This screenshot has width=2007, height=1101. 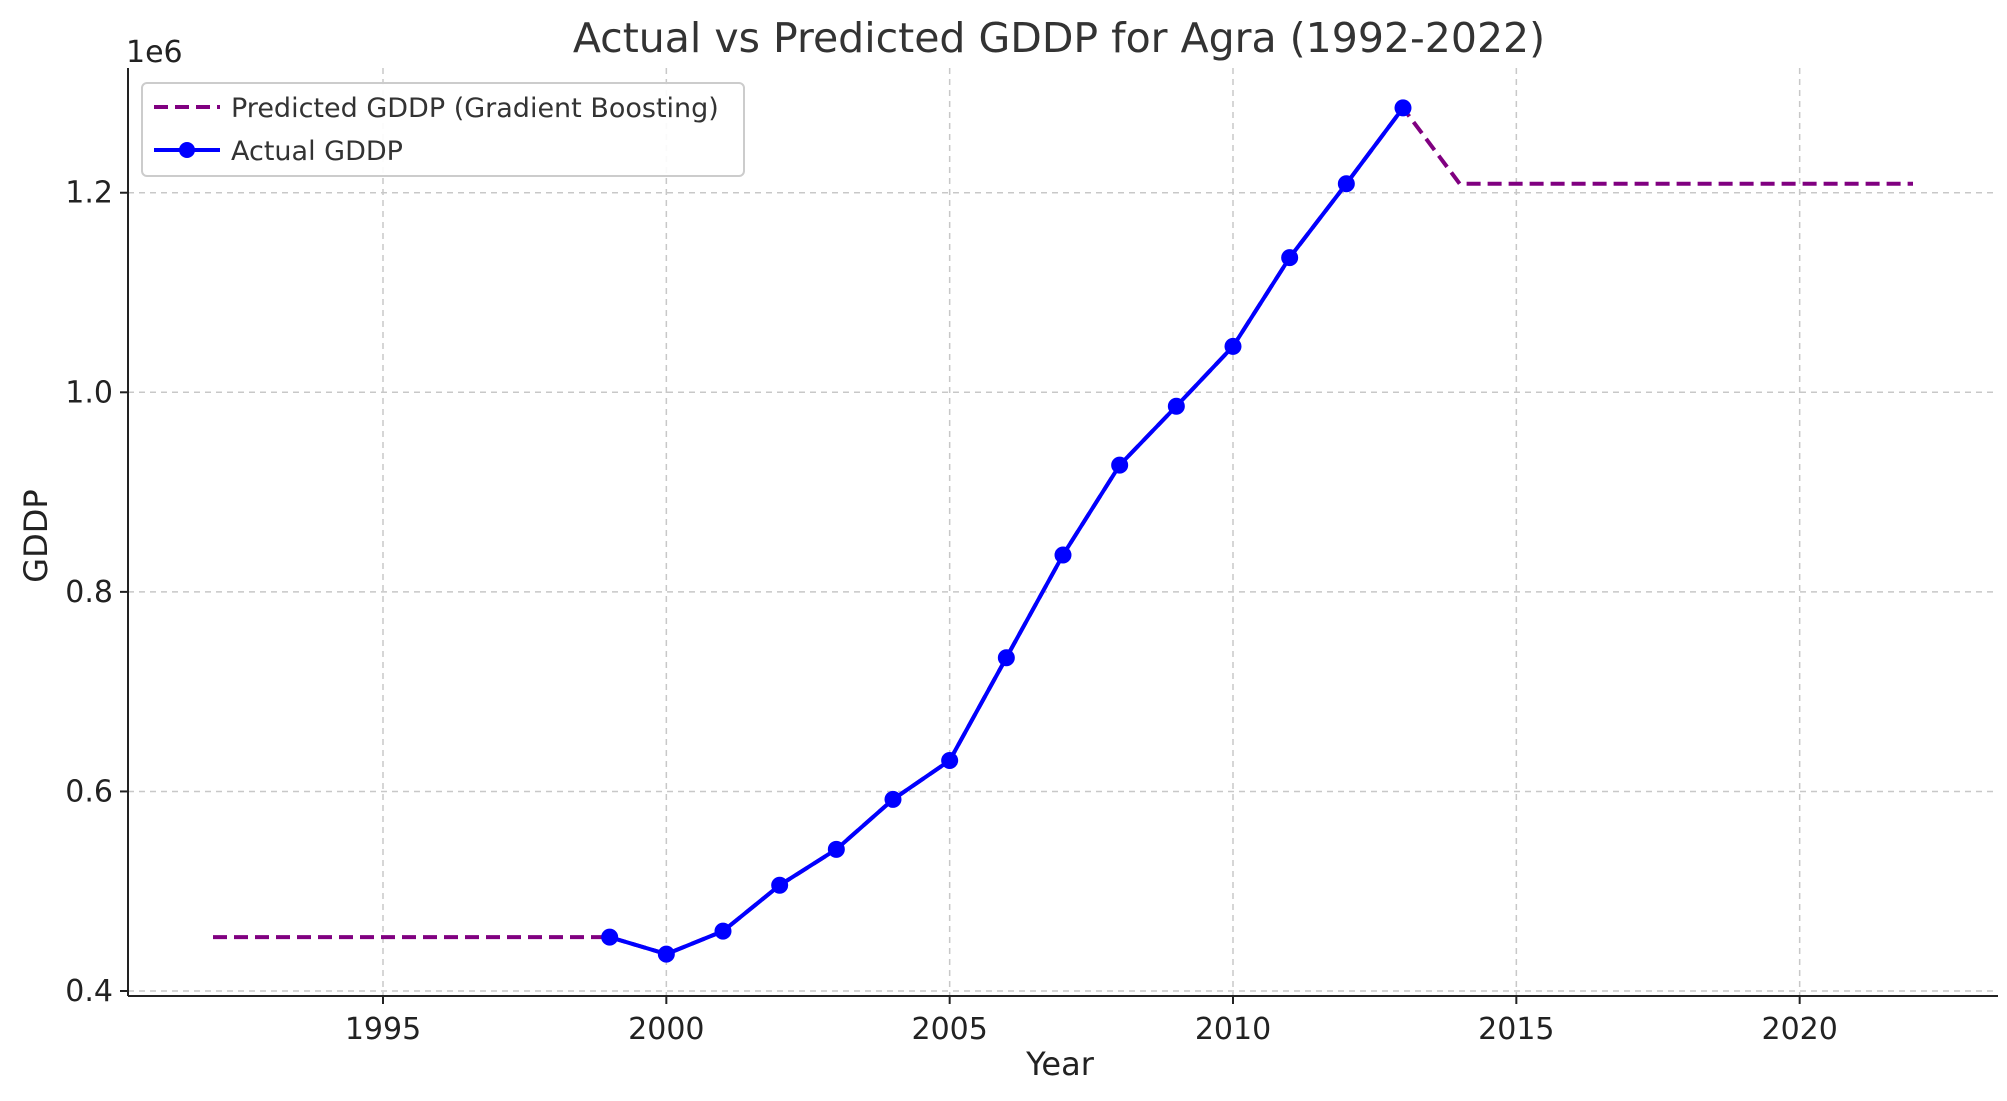 I want to click on y-tick-label: 1.0, so click(x=89, y=392).